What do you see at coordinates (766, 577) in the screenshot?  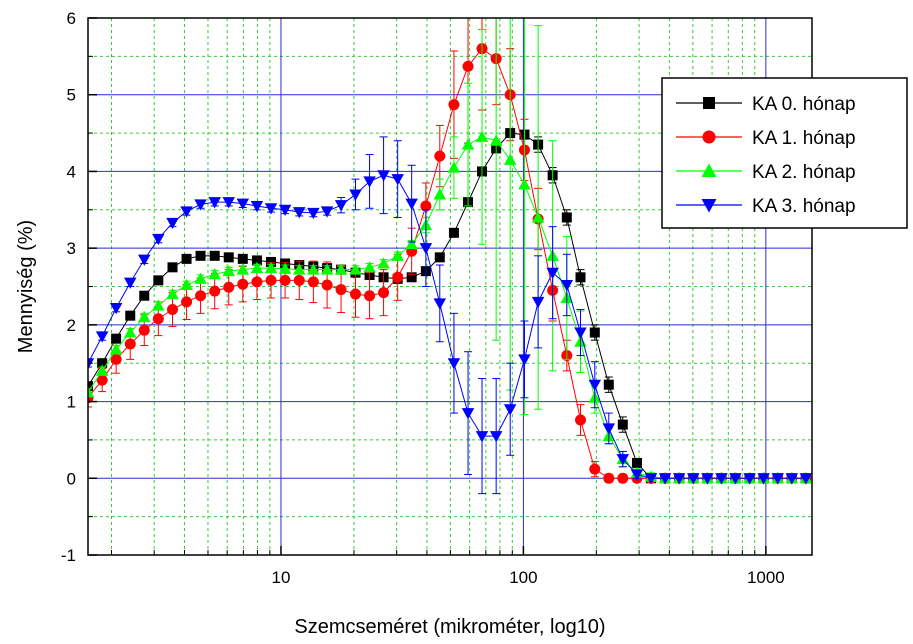 I see `x-tick-label: 1000` at bounding box center [766, 577].